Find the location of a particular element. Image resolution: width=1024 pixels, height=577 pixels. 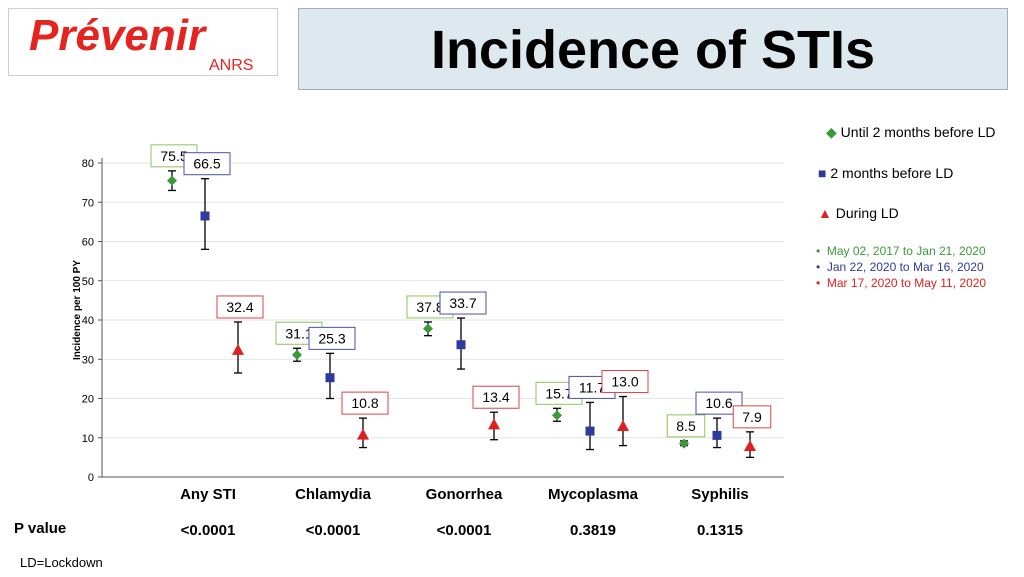

period-label: Mar 17, 2020 to May 11, 2020 is located at coordinates (906, 283).